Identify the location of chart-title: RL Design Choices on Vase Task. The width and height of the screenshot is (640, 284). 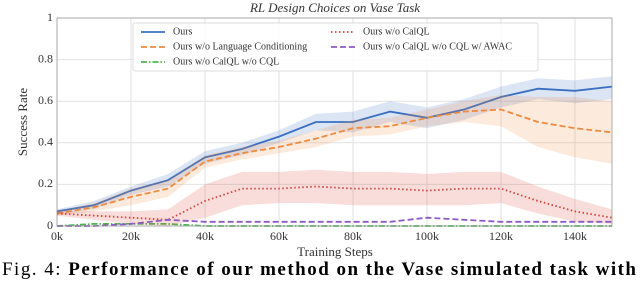
(334, 7).